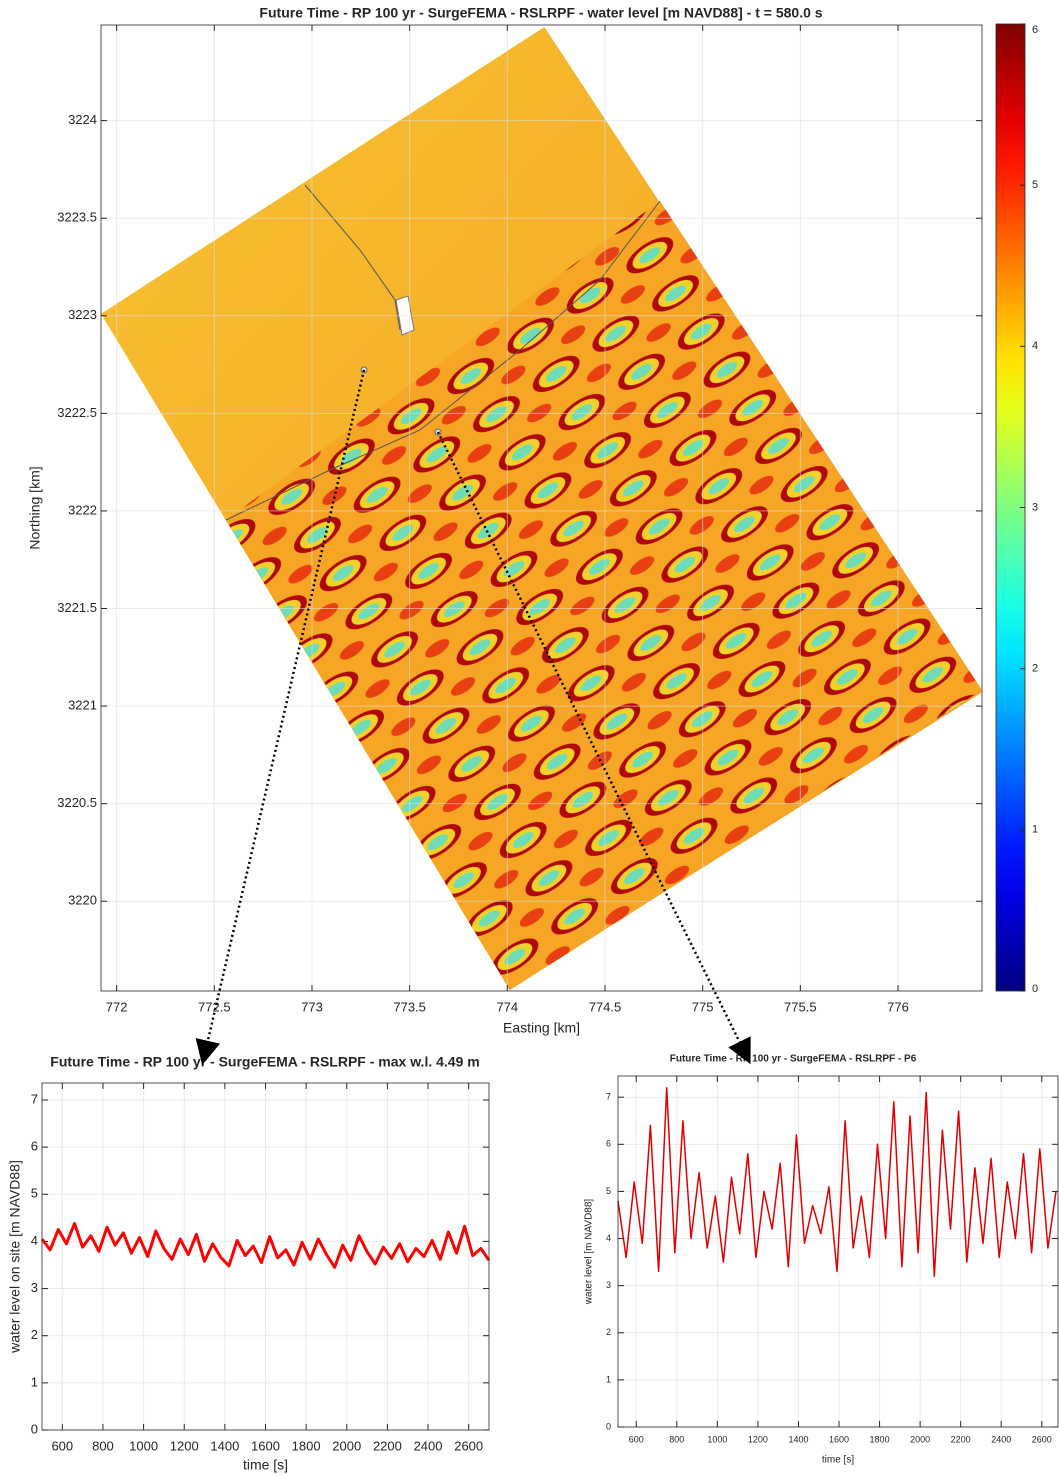  What do you see at coordinates (409, 1006) in the screenshot?
I see `x-tick-label: 773.5` at bounding box center [409, 1006].